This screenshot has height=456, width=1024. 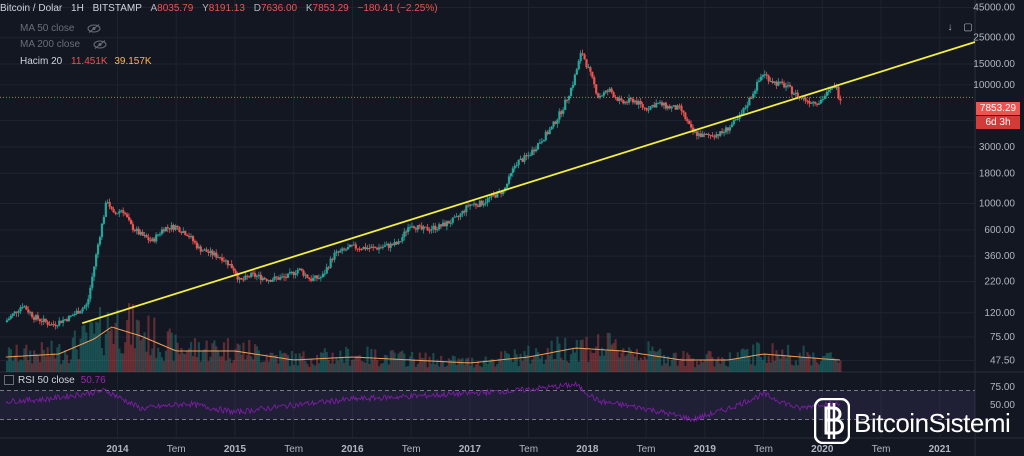 What do you see at coordinates (9, 380) in the screenshot?
I see `collapse-icon` at bounding box center [9, 380].